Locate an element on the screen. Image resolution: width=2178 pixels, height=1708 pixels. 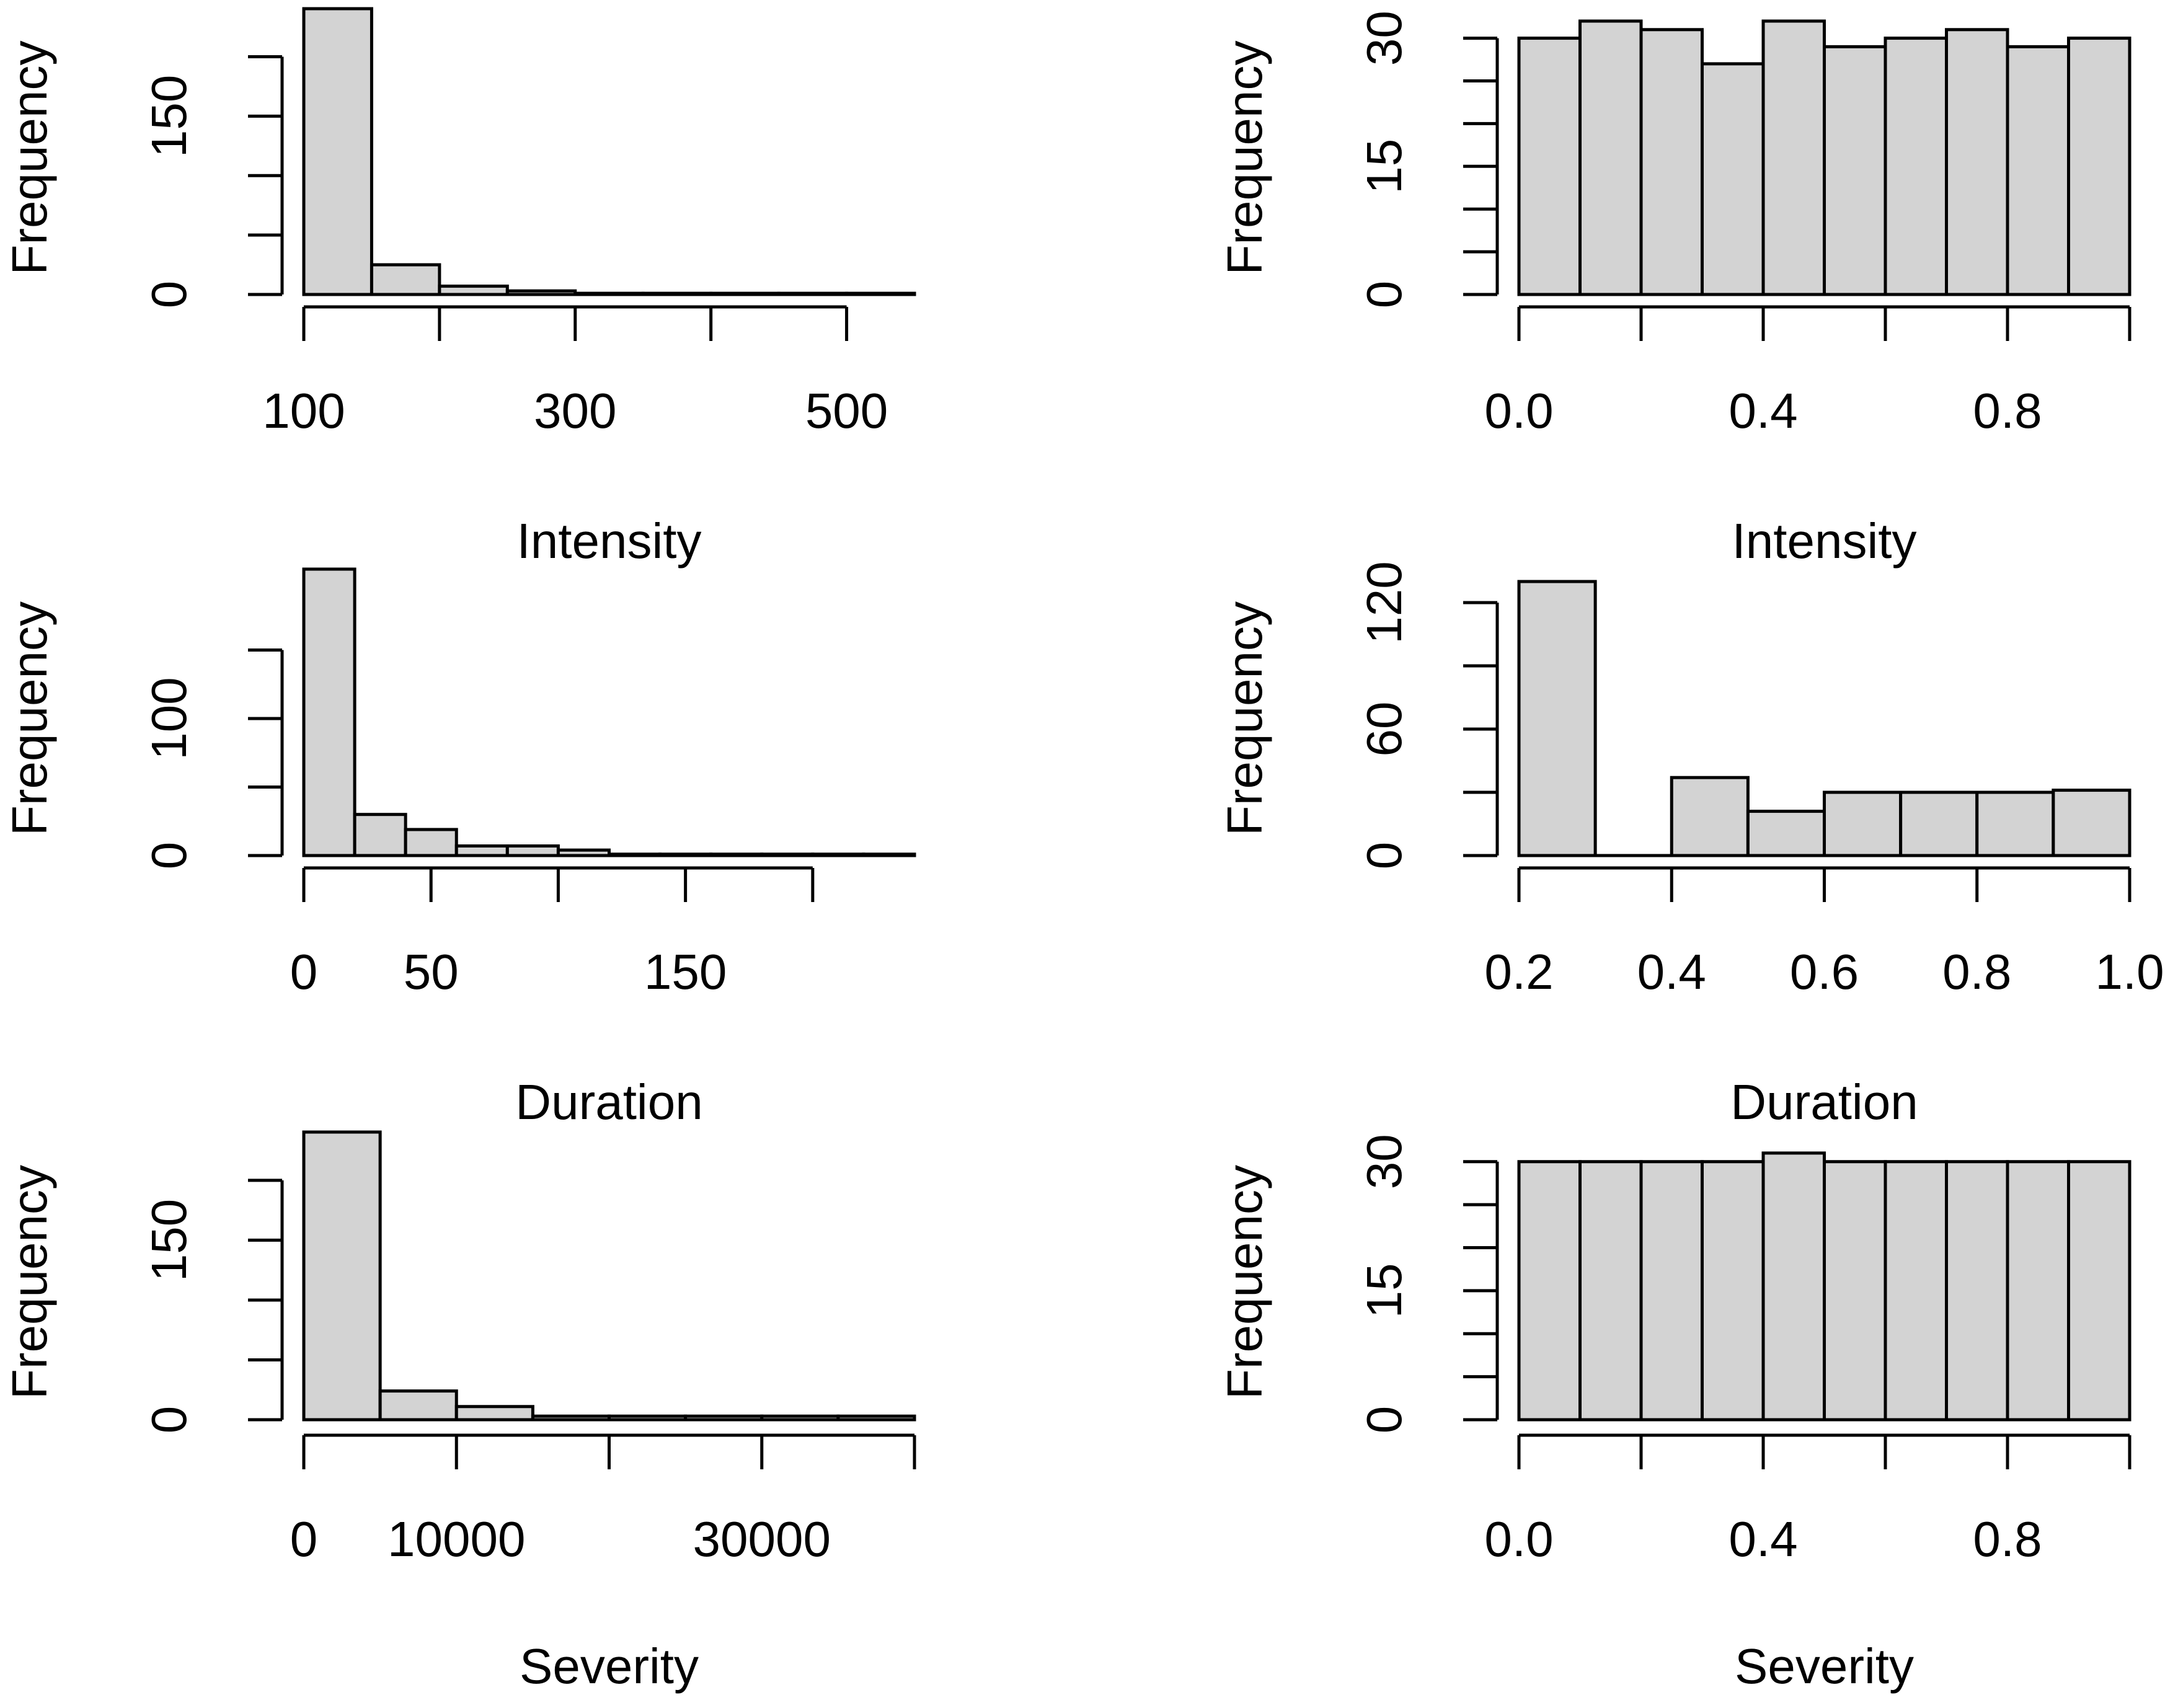
panel-duration-raw: 0 50 150 0 100 Duration Frequency is located at coordinates (459, 848).